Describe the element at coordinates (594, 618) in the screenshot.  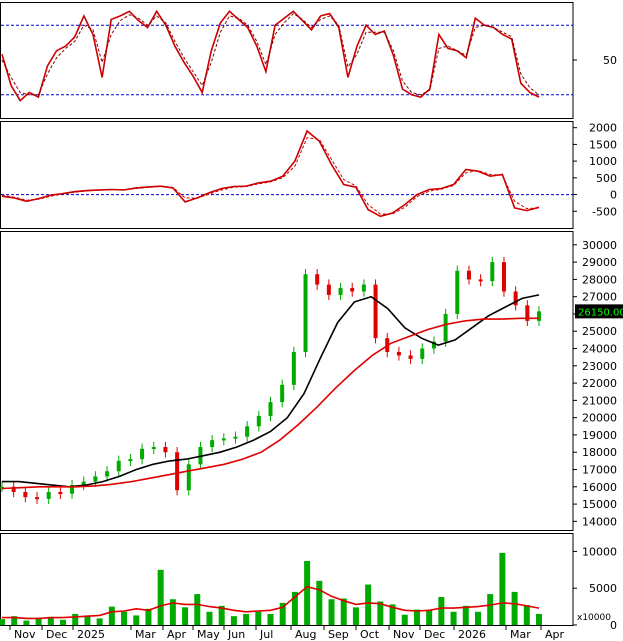
I see `volume-unit-label: x10000` at that location.